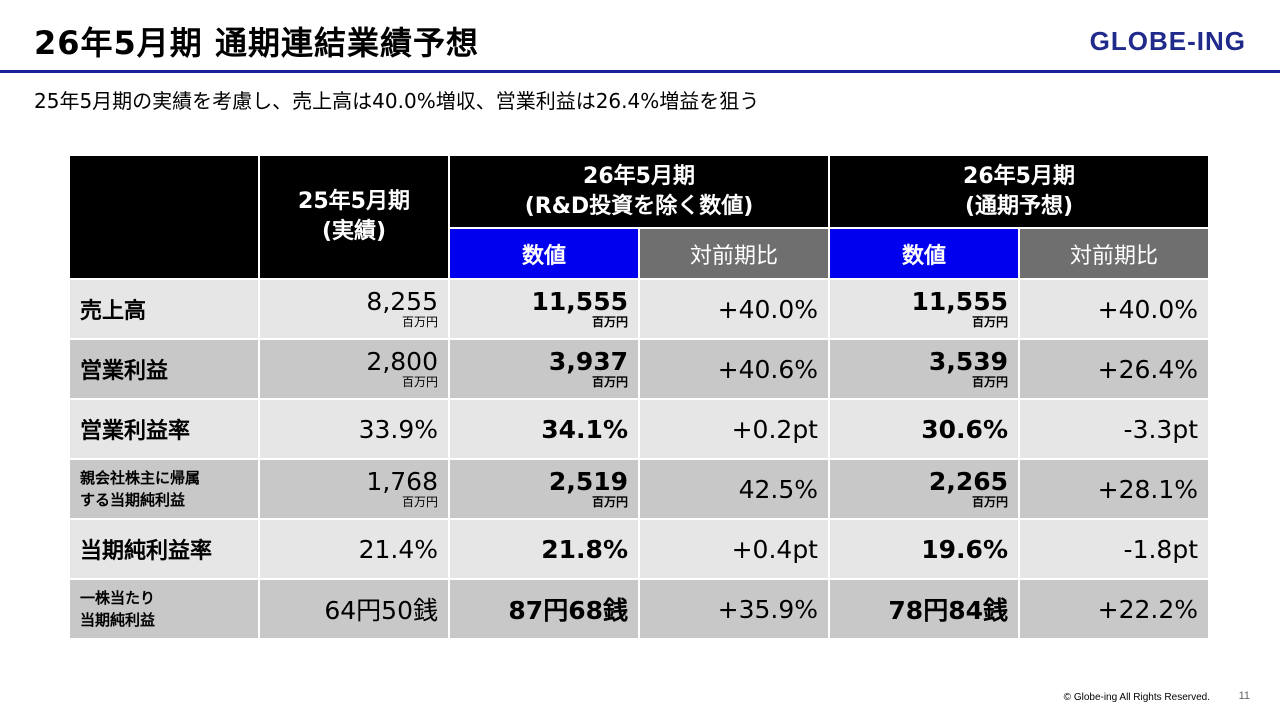 The image size is (1280, 720). I want to click on header-fy26-forecast: 26年5月期 (通期予想), so click(1019, 191).